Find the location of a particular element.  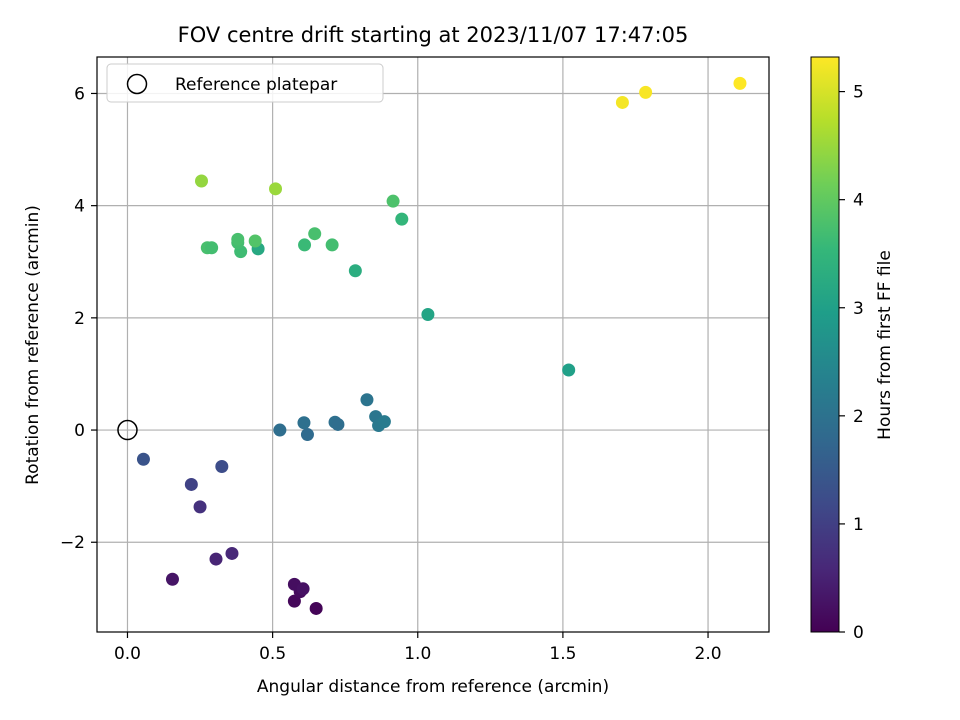

x-axis-ticks: 0.0 0.5 1.0 1.5 2.0 is located at coordinates (418, 648).